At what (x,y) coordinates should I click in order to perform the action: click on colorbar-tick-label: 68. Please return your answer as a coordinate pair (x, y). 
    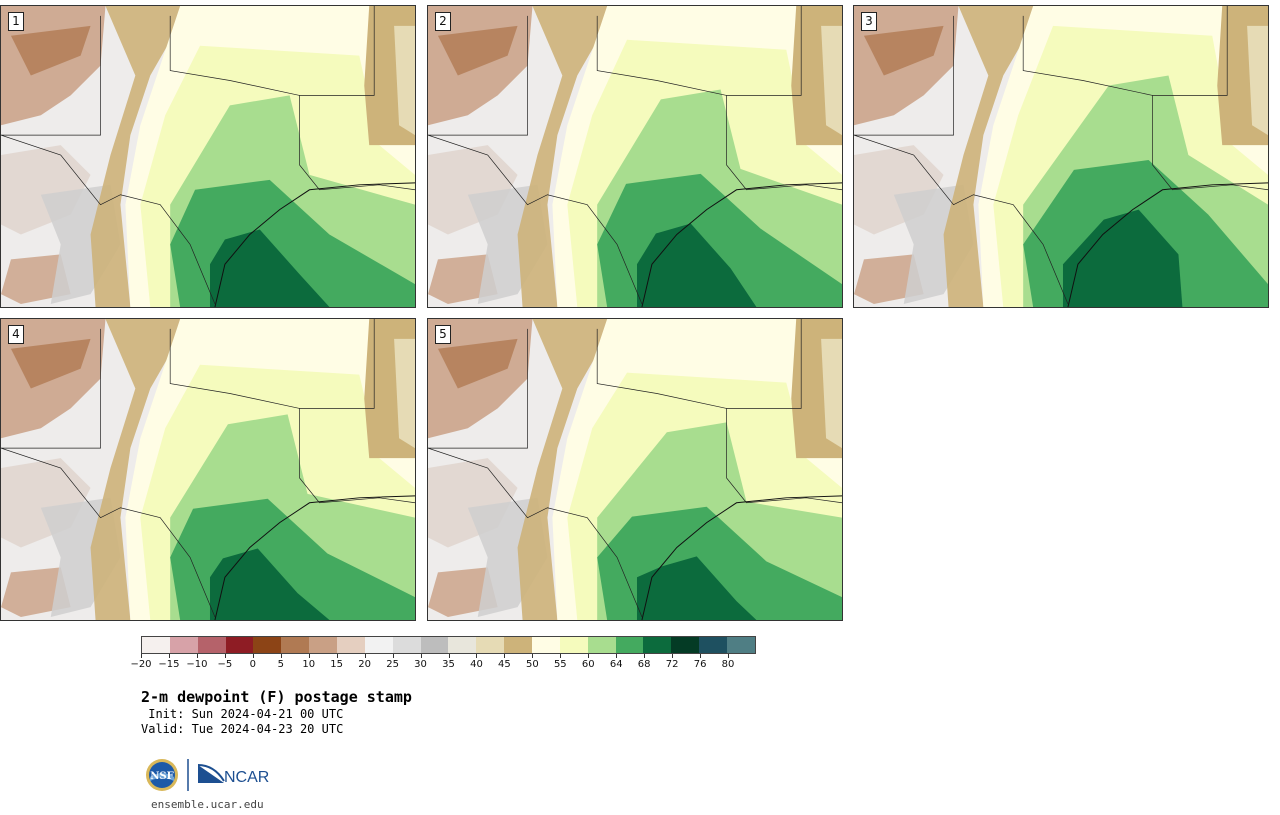
    Looking at the image, I should click on (644, 664).